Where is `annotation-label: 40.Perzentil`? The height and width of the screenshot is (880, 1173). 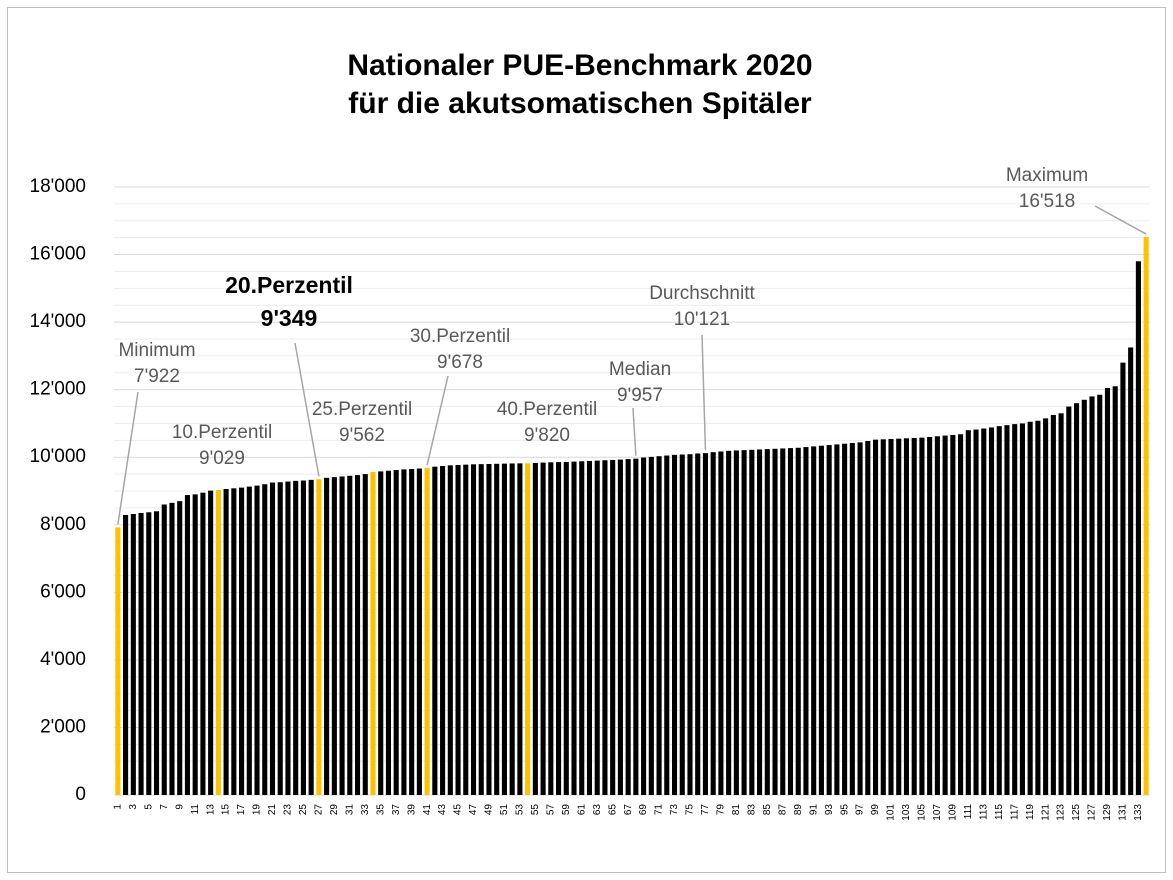
annotation-label: 40.Perzentil is located at coordinates (547, 409).